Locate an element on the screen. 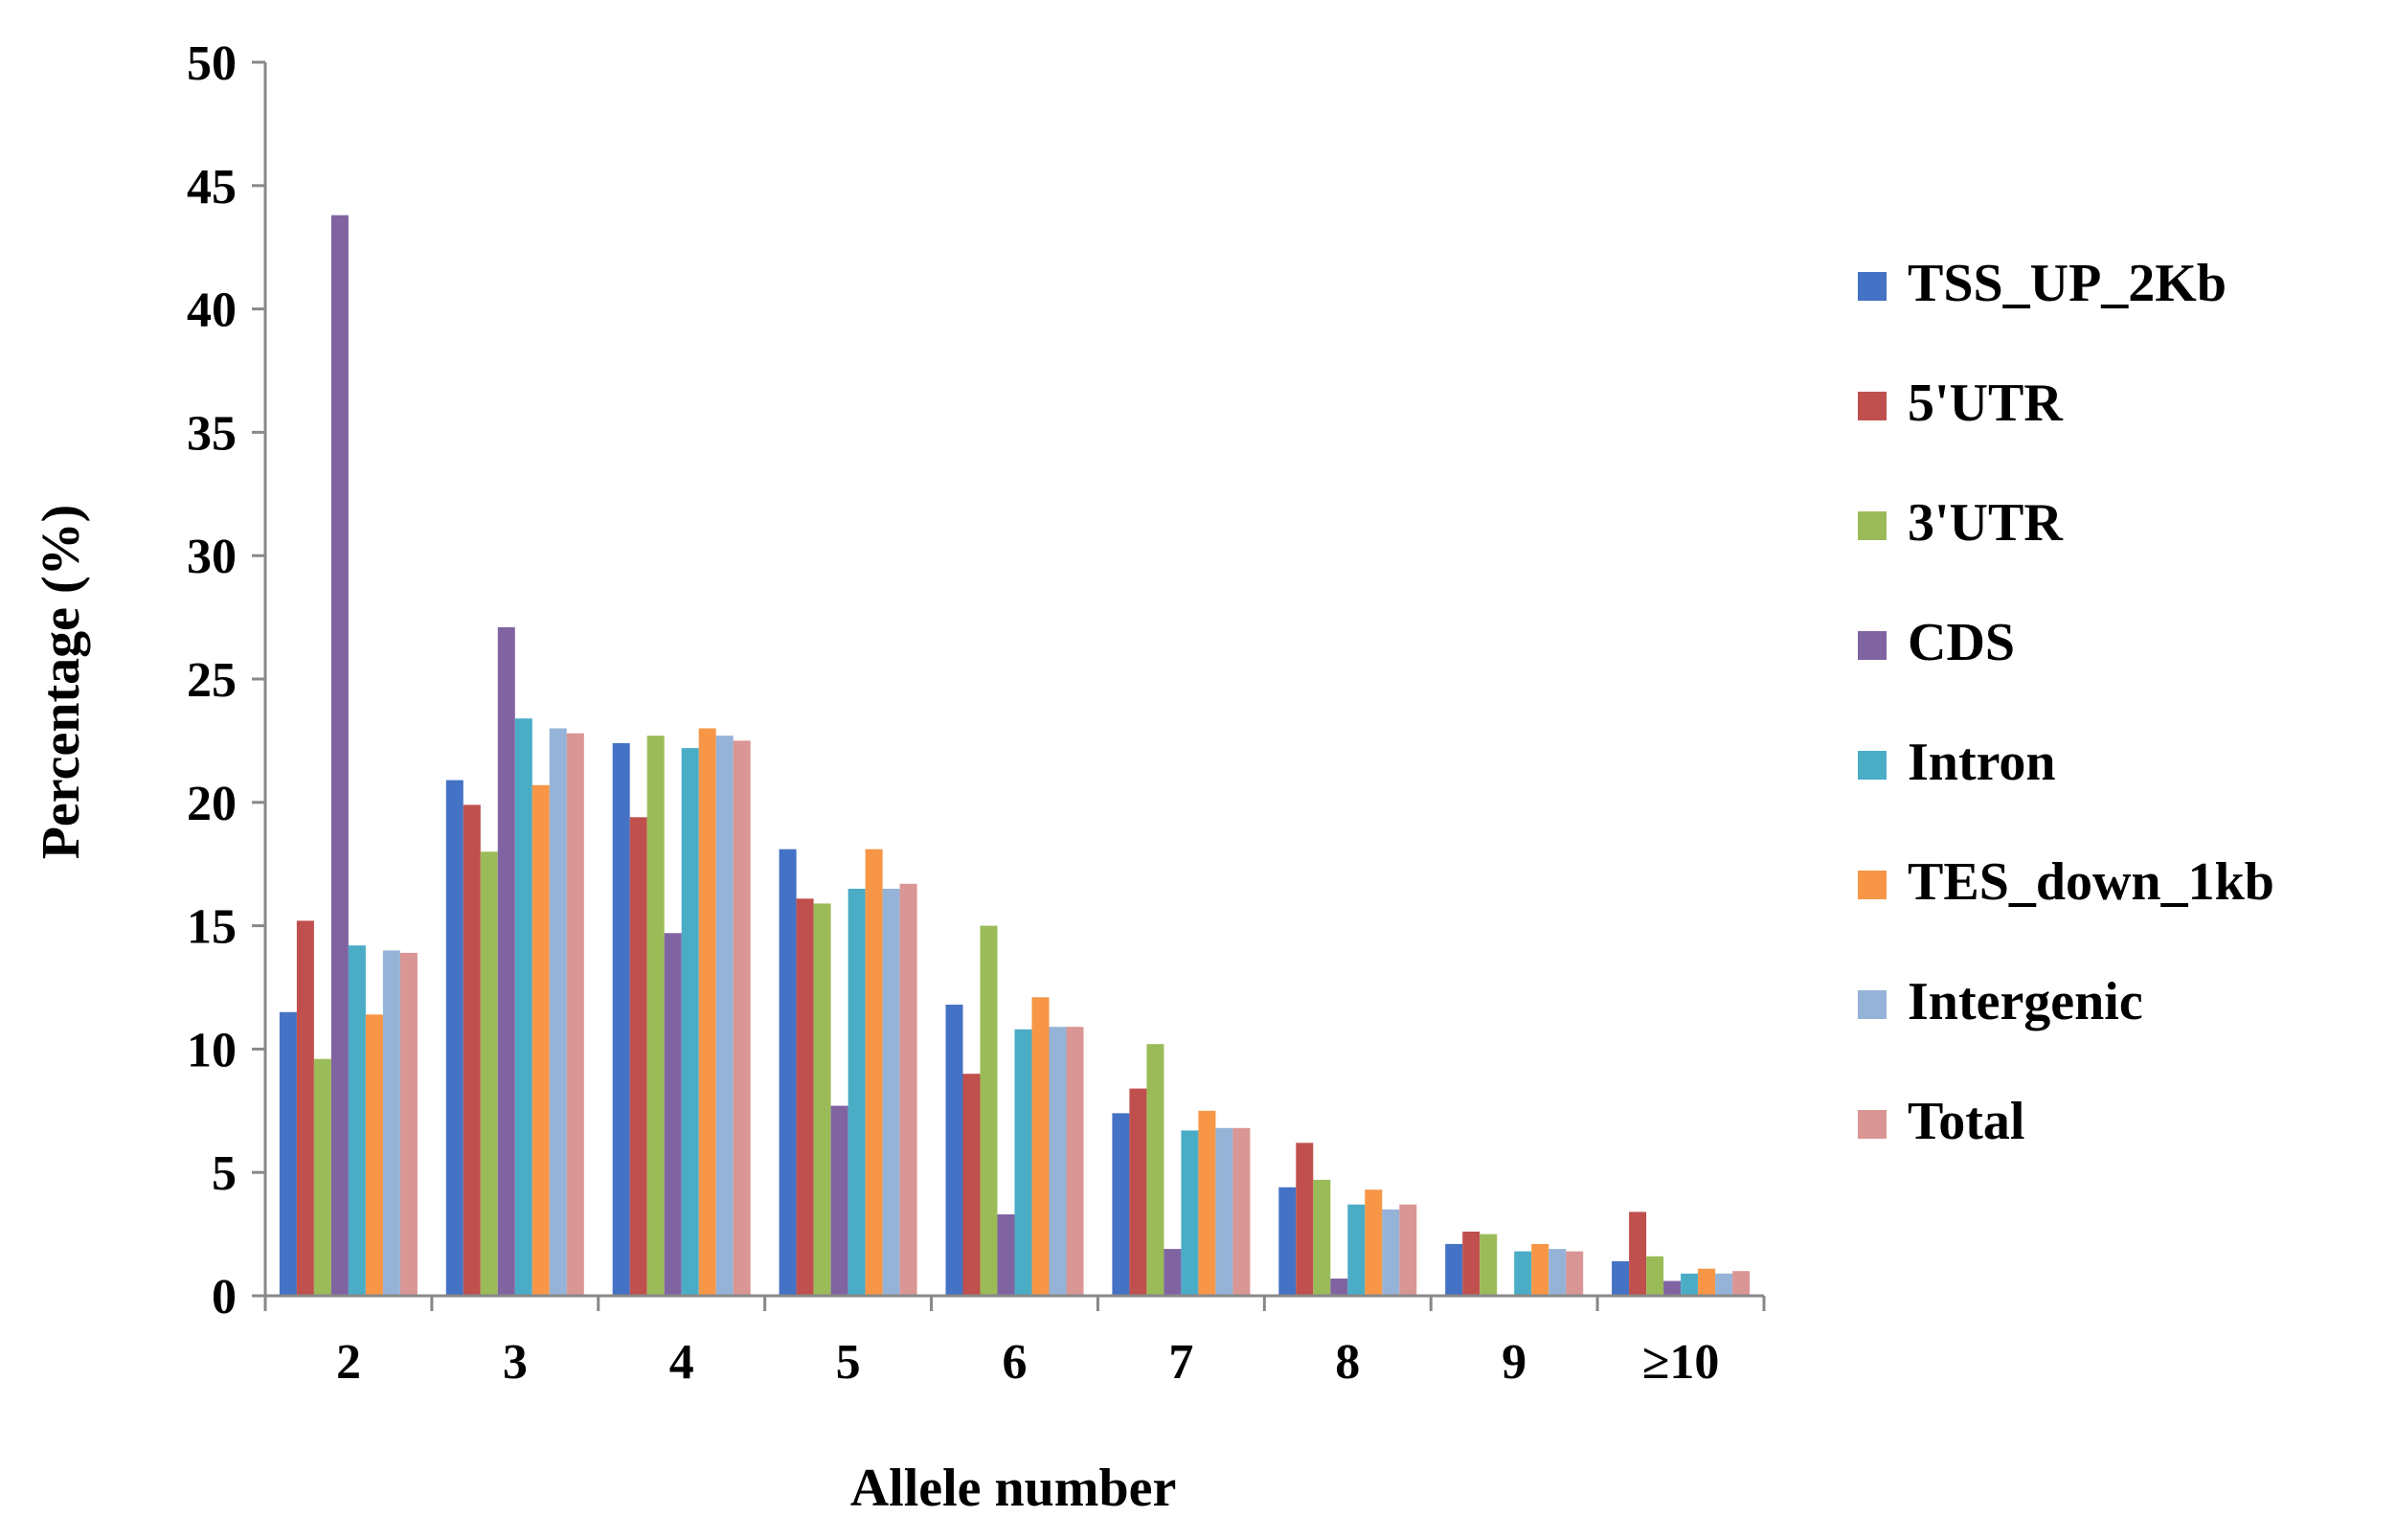 This screenshot has width=2396, height=1540. x-tick-label: 8 is located at coordinates (1348, 1362).